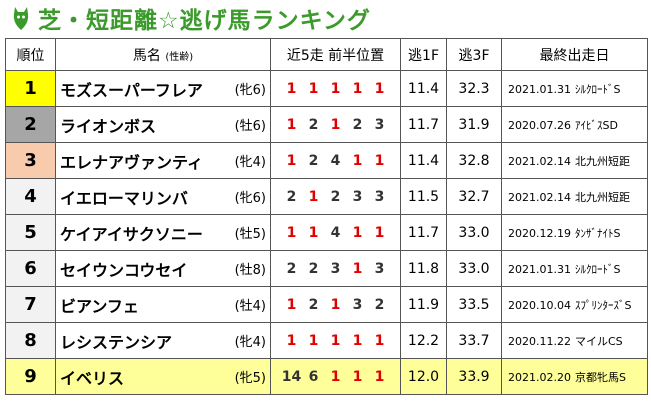 This screenshot has width=651, height=404. What do you see at coordinates (574, 232) in the screenshot?
I see `last-race-cell: 2020.12.19 ﾀﾝｻﾞﾅｲﾄS` at bounding box center [574, 232].